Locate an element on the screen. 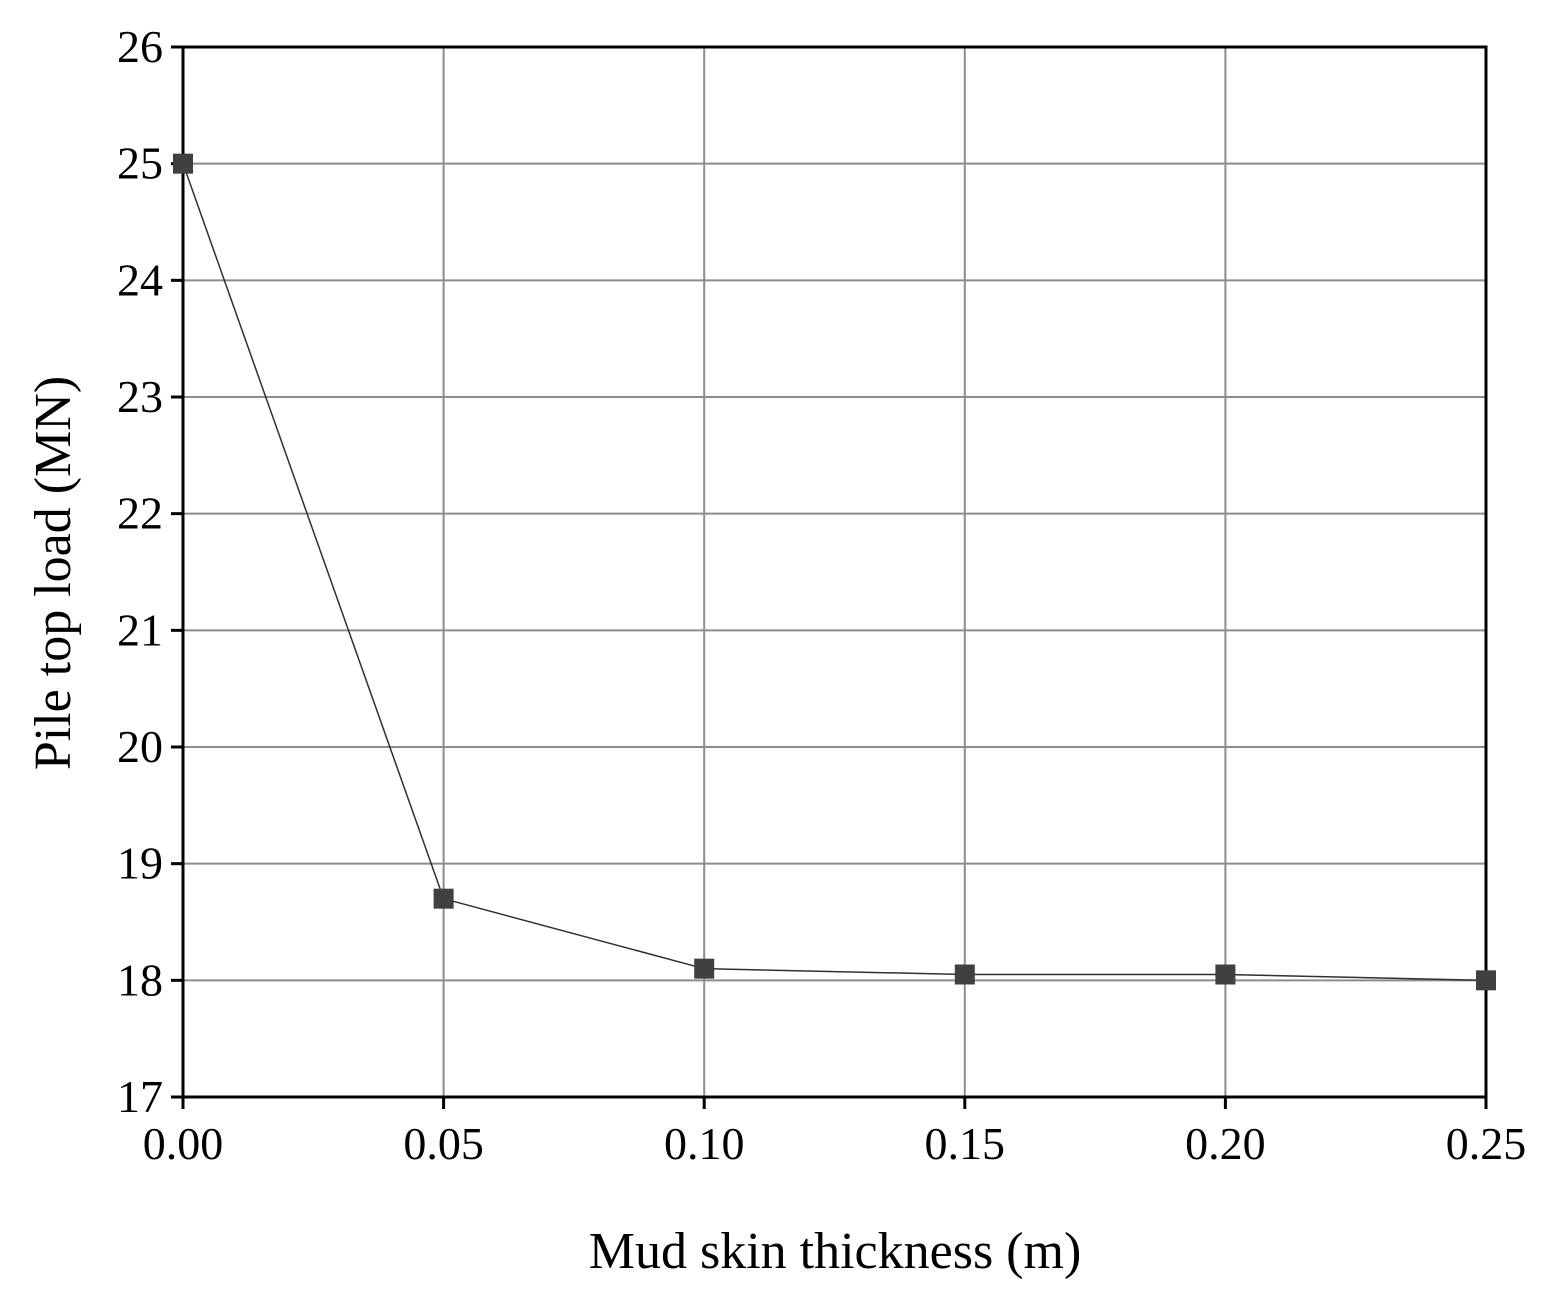  y-tick-label: 21 is located at coordinates (140, 629).